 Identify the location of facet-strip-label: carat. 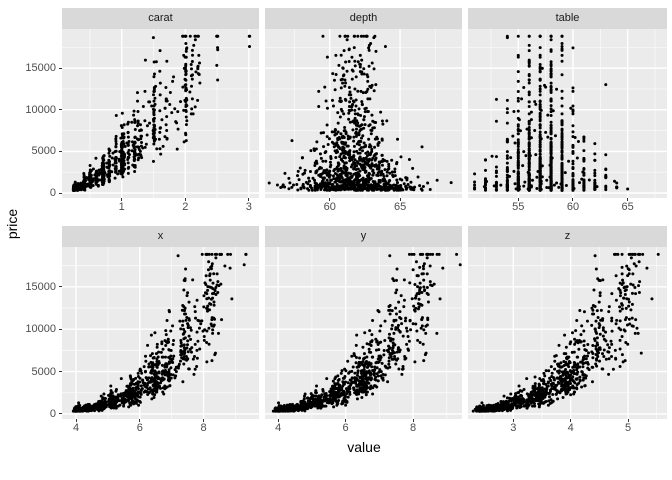
(160, 18).